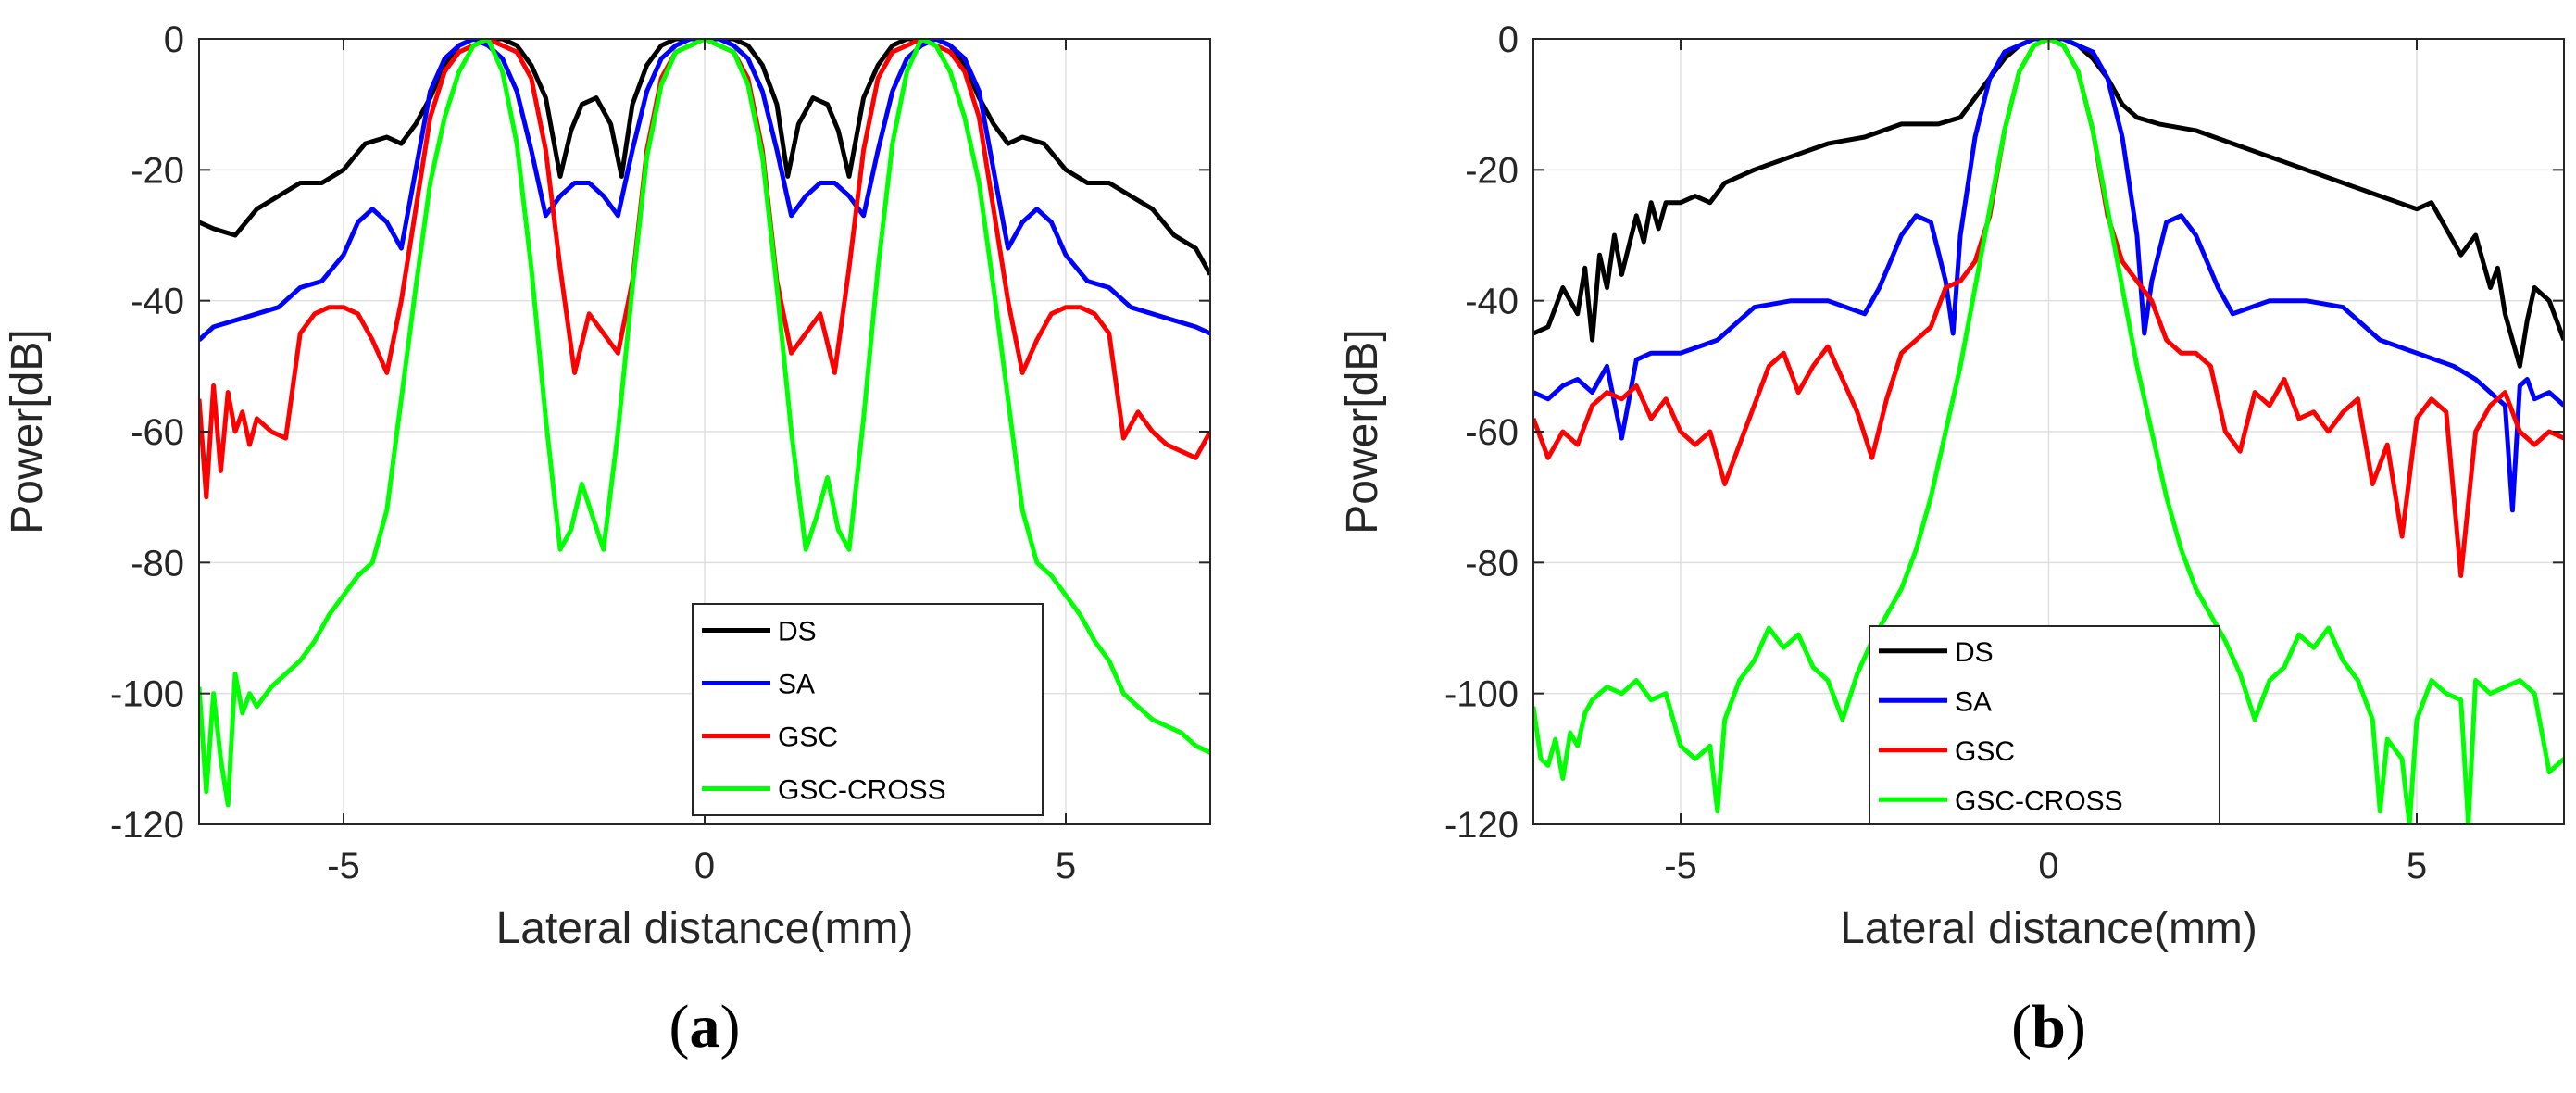 This screenshot has width=2576, height=1093. I want to click on series-line-sa, so click(705, 190).